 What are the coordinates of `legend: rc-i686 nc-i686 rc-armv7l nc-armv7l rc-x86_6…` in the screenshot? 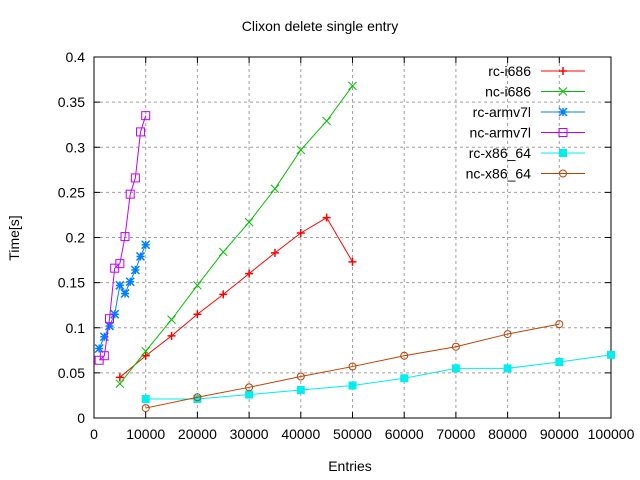 It's located at (525, 122).